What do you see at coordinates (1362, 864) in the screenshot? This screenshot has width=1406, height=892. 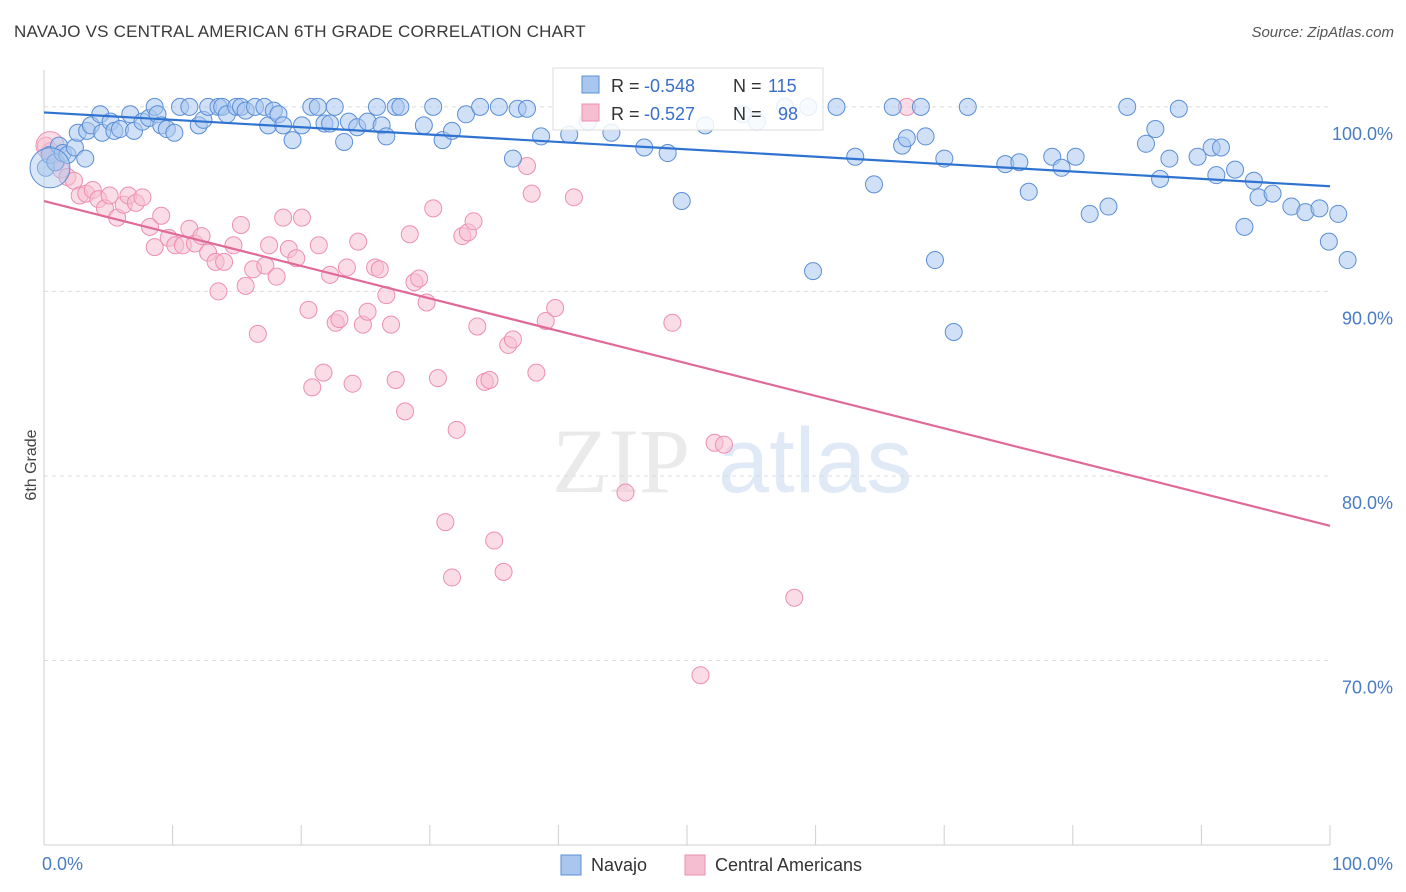 I see `x-tick-label-100: 100.0%` at bounding box center [1362, 864].